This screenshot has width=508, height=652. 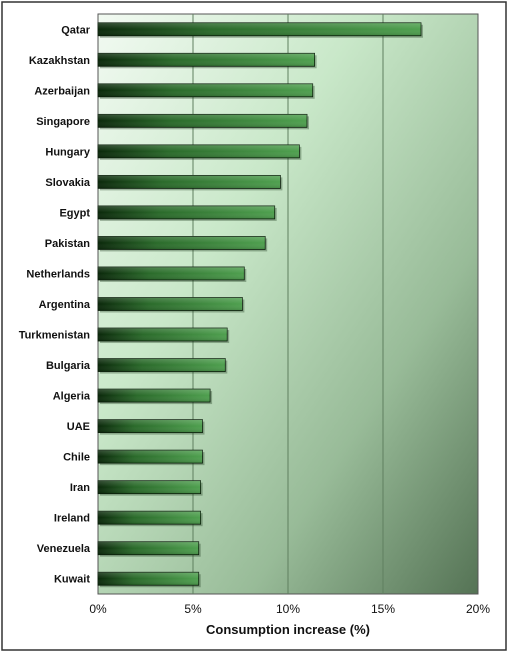 What do you see at coordinates (150, 457) in the screenshot?
I see `bar-shine-chile` at bounding box center [150, 457].